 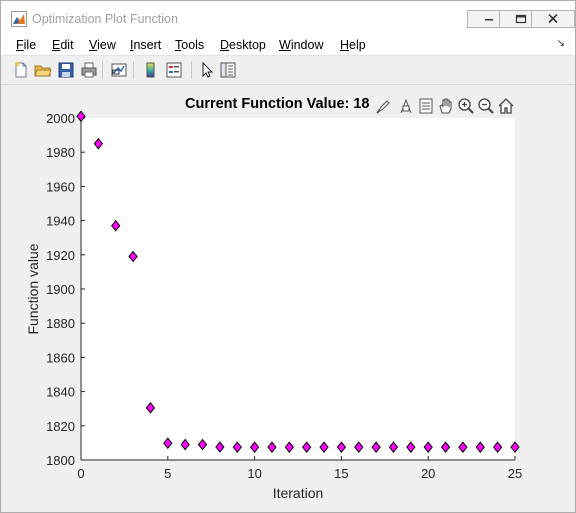 What do you see at coordinates (30, 45) in the screenshot?
I see `menu-file-label: ile` at bounding box center [30, 45].